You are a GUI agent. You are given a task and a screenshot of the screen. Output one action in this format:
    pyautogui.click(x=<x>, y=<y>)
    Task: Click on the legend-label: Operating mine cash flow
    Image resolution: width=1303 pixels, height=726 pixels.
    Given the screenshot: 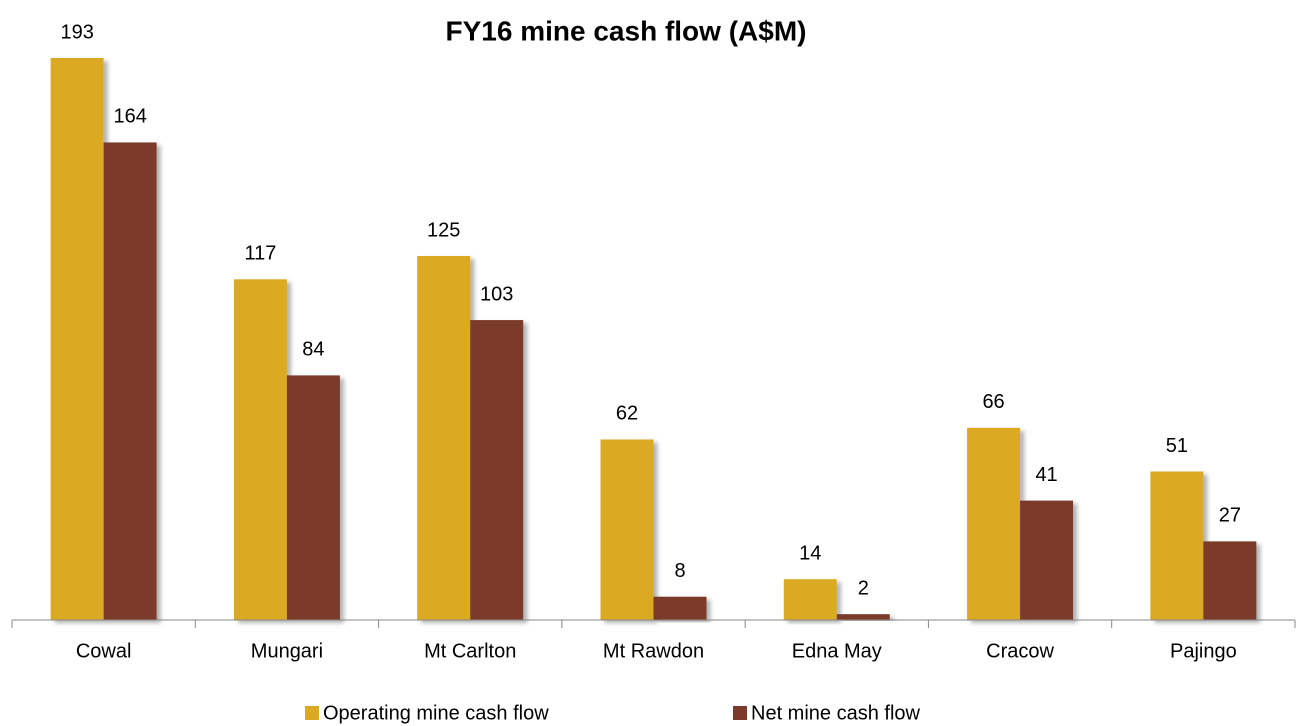 What is the action you would take?
    pyautogui.click(x=436, y=713)
    